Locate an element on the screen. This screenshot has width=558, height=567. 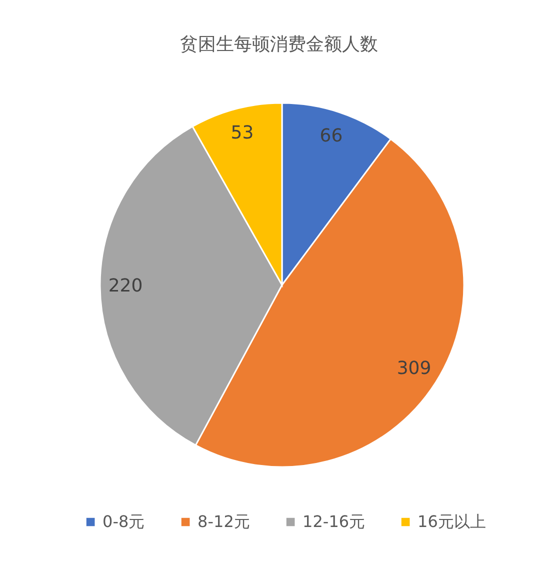
data-label: 309 is located at coordinates (414, 369).